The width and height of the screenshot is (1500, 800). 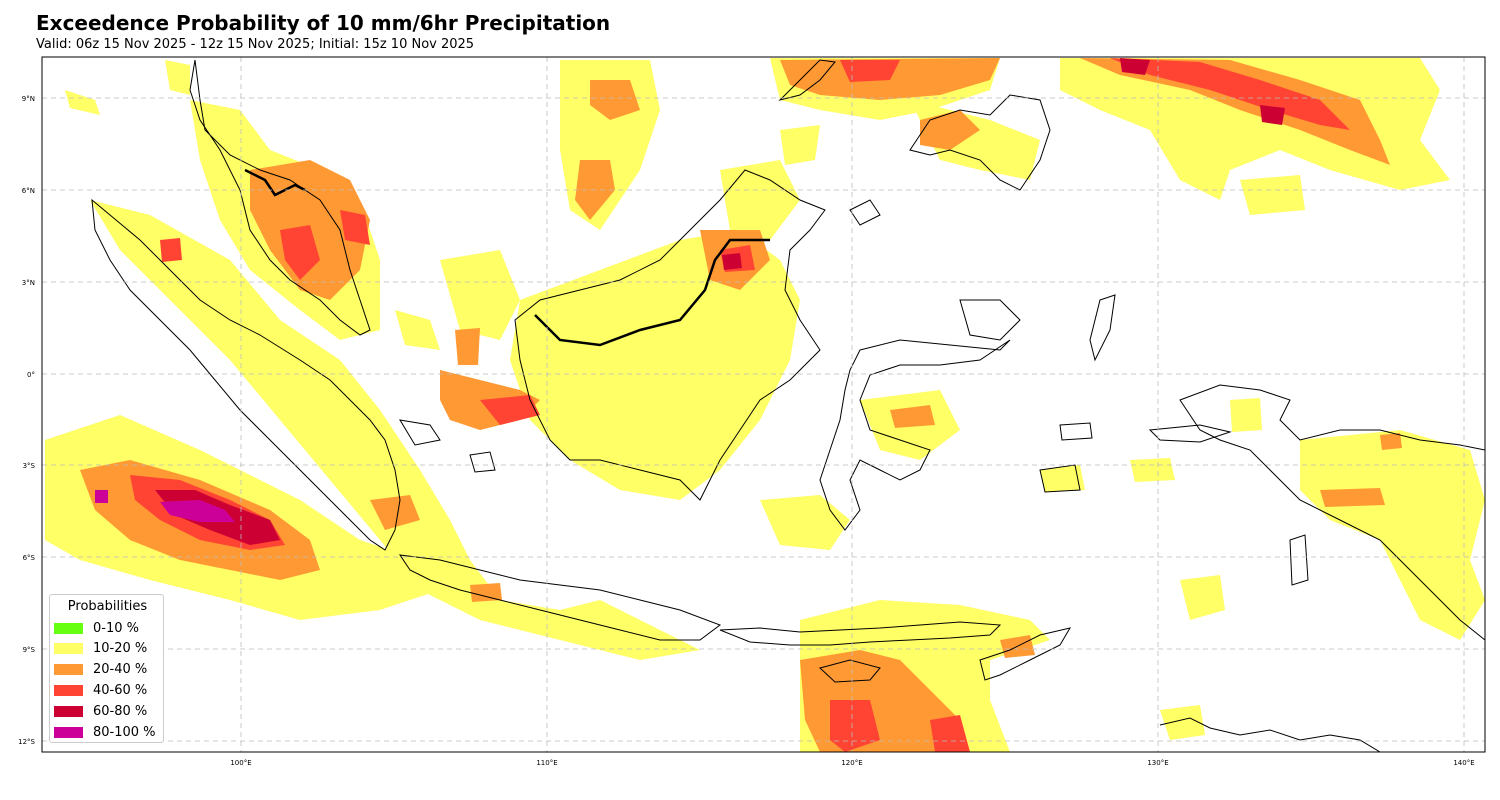 I want to click on coastline-sumba, so click(x=849, y=671).